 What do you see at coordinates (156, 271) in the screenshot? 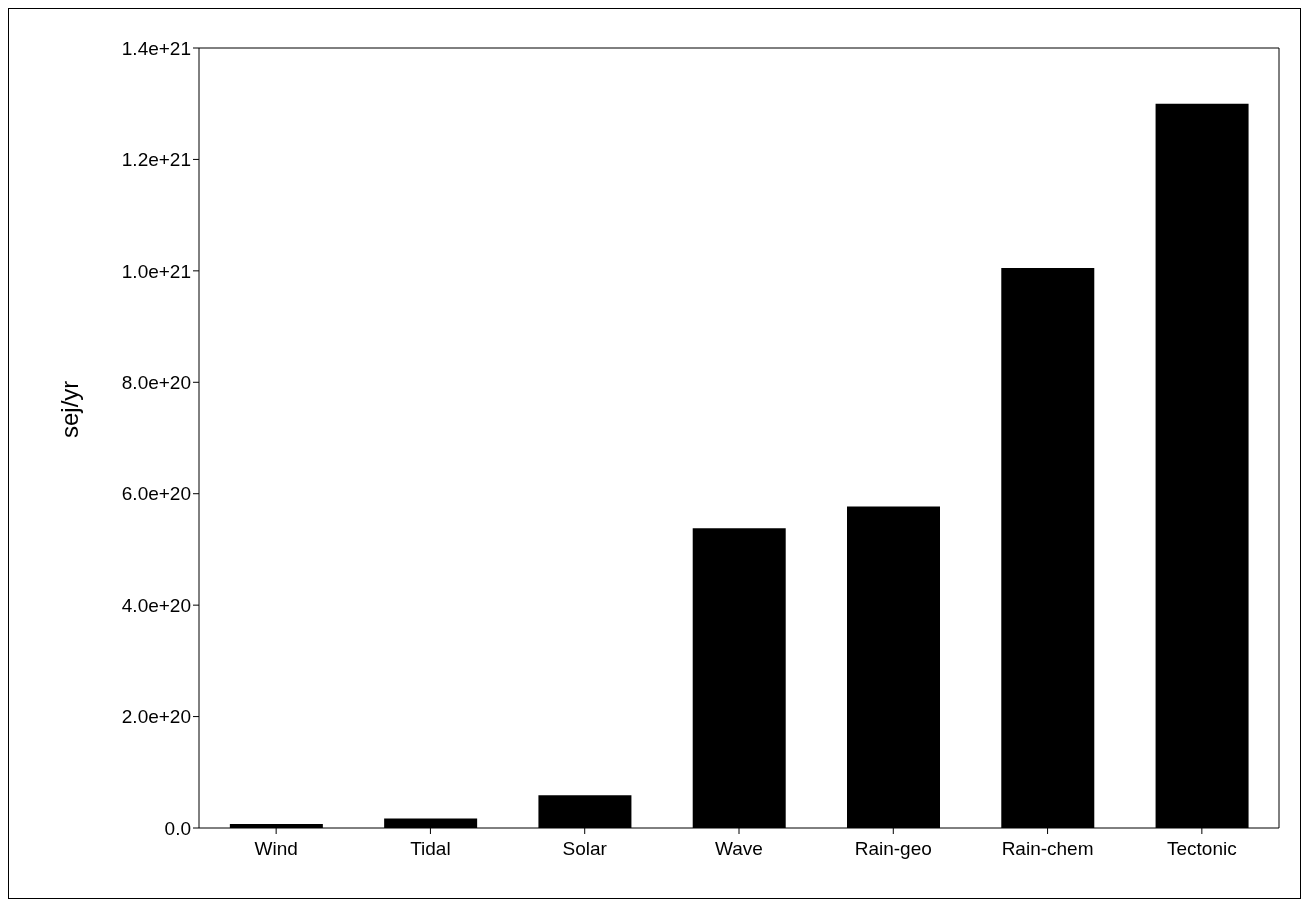
I see `y-tick-label: 1.0e+21` at bounding box center [156, 271].